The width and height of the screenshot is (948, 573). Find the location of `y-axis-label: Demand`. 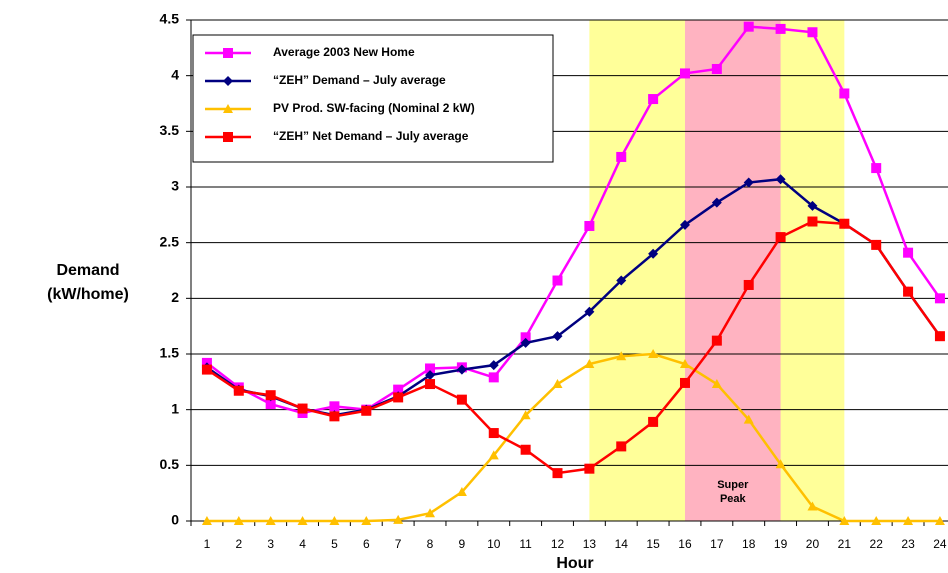

y-axis-label: Demand is located at coordinates (87, 270).